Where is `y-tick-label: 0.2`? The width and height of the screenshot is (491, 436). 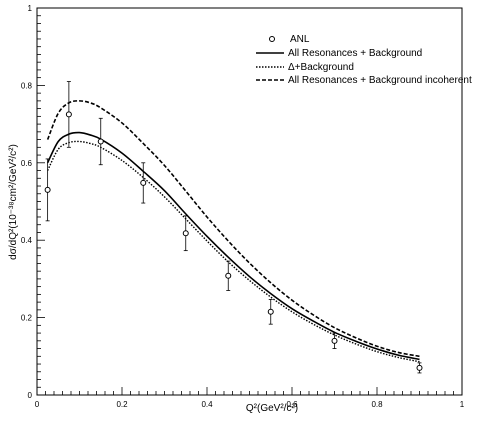
y-tick-label: 0.2 is located at coordinates (27, 318).